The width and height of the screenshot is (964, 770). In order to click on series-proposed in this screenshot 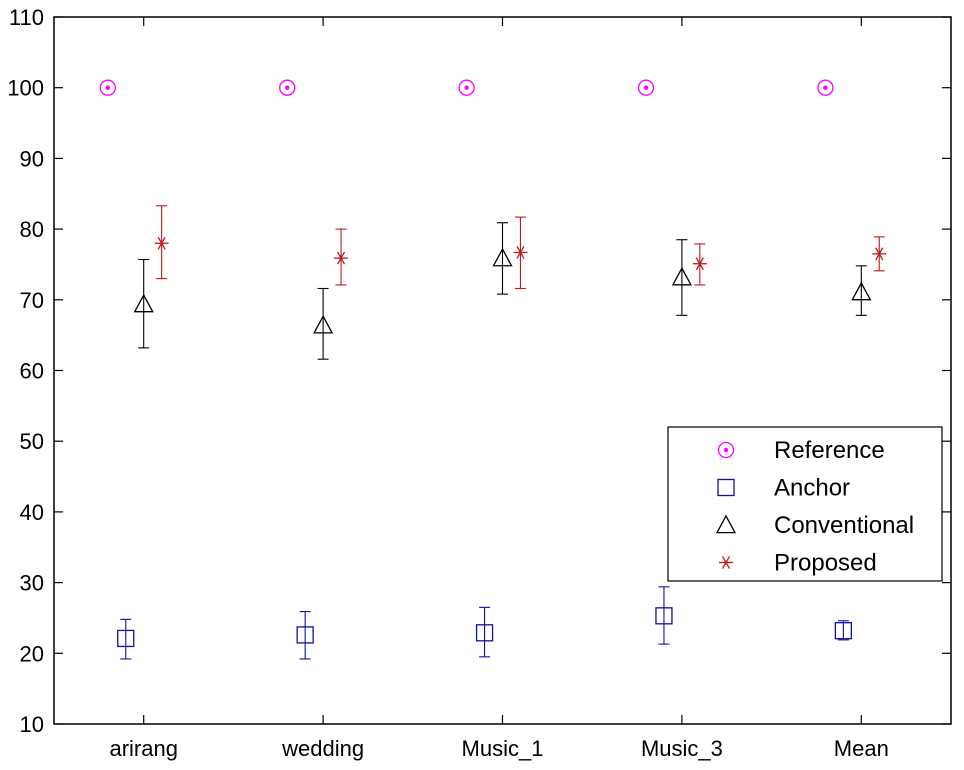, I will do `click(520, 247)`.